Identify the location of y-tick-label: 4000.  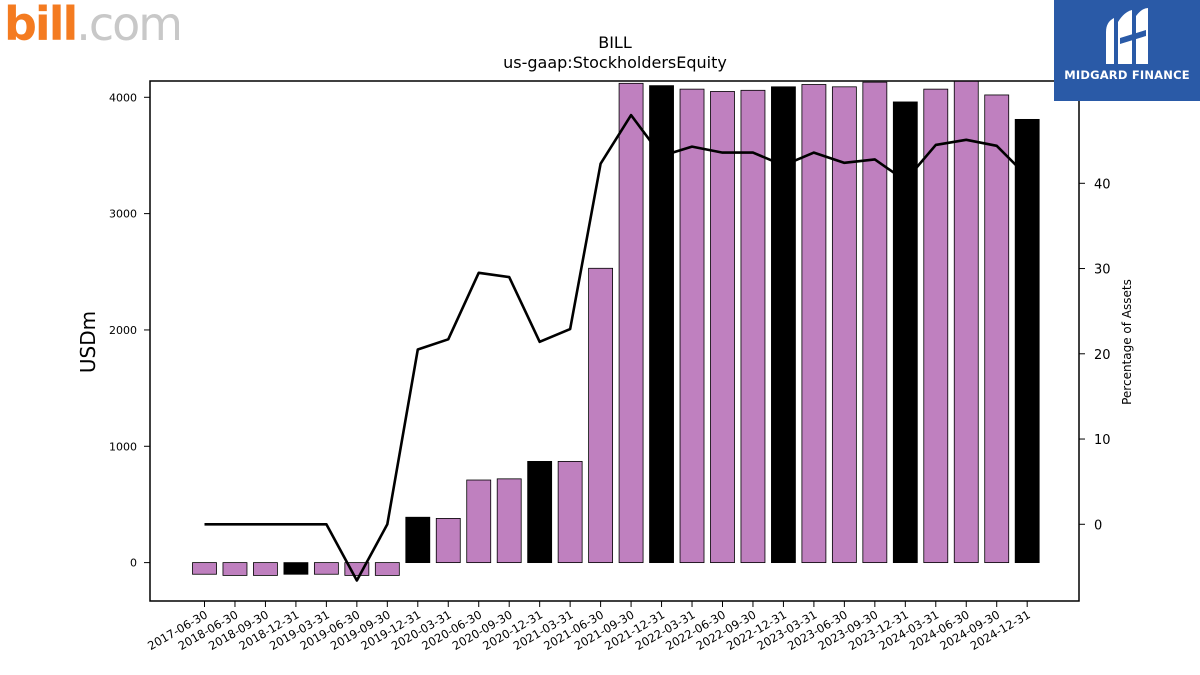
(123, 97).